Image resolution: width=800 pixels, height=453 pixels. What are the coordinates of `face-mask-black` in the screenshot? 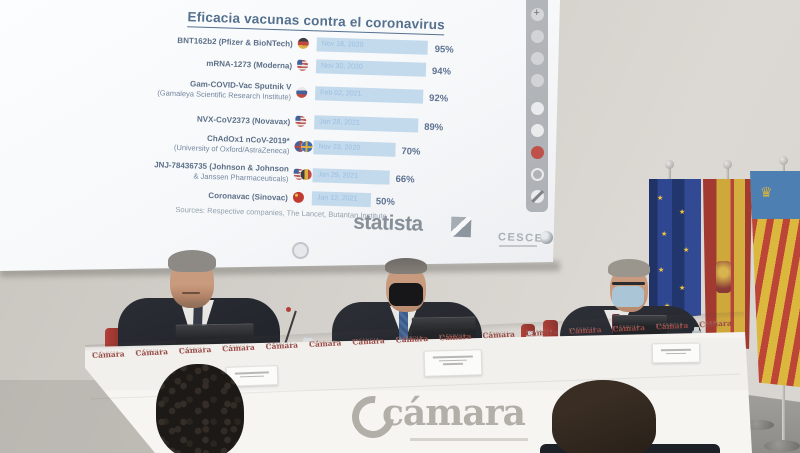 It's located at (406, 294).